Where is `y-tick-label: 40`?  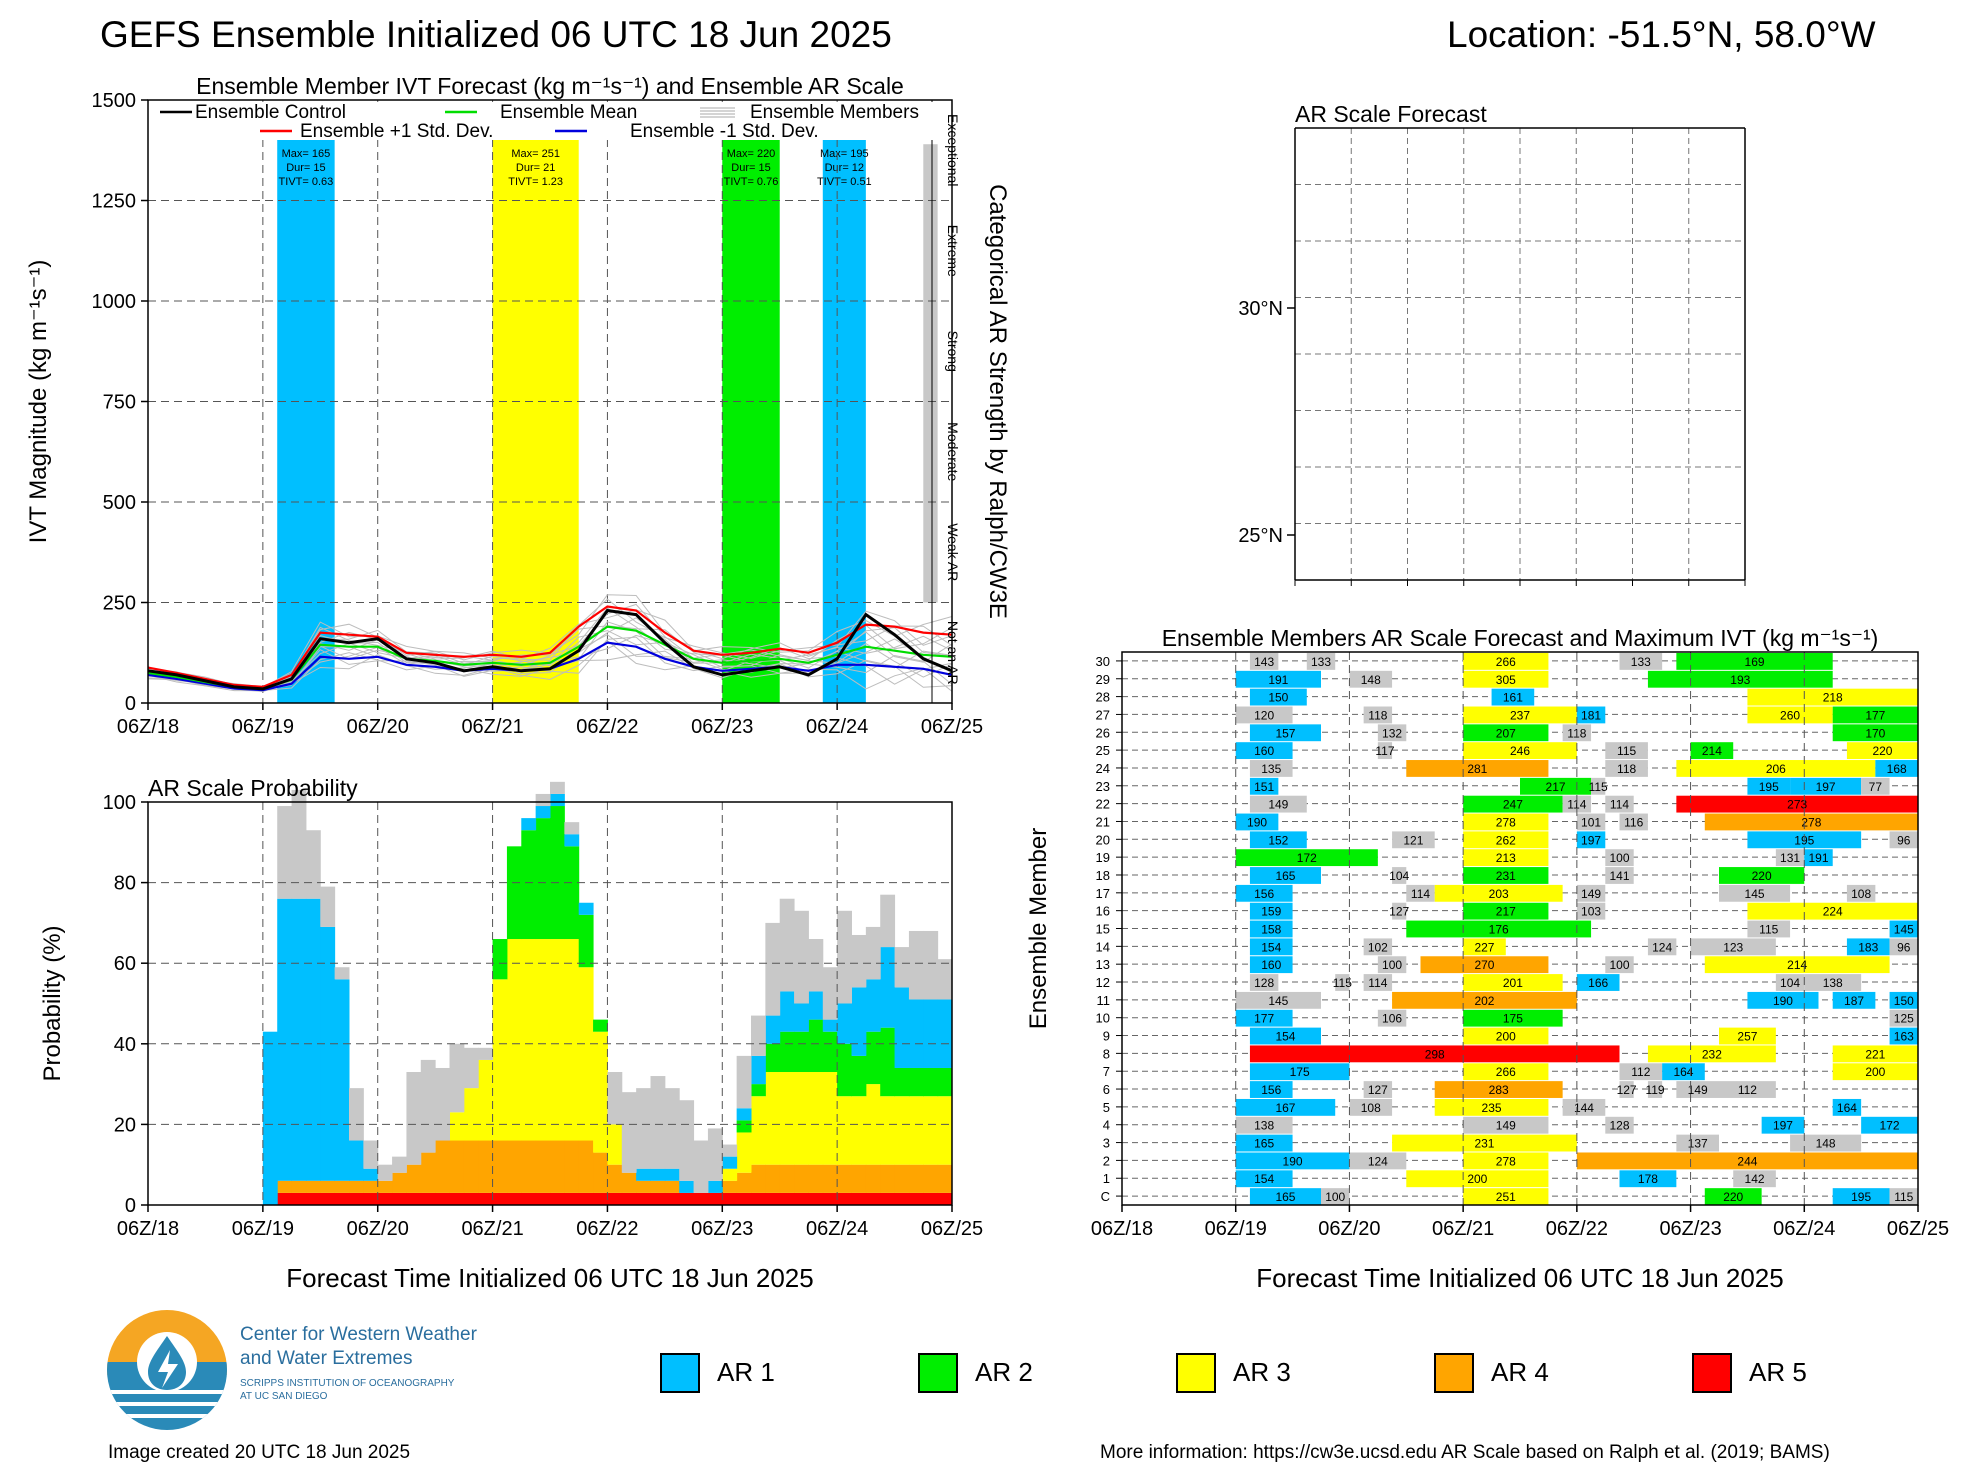
y-tick-label: 40 is located at coordinates (125, 1045).